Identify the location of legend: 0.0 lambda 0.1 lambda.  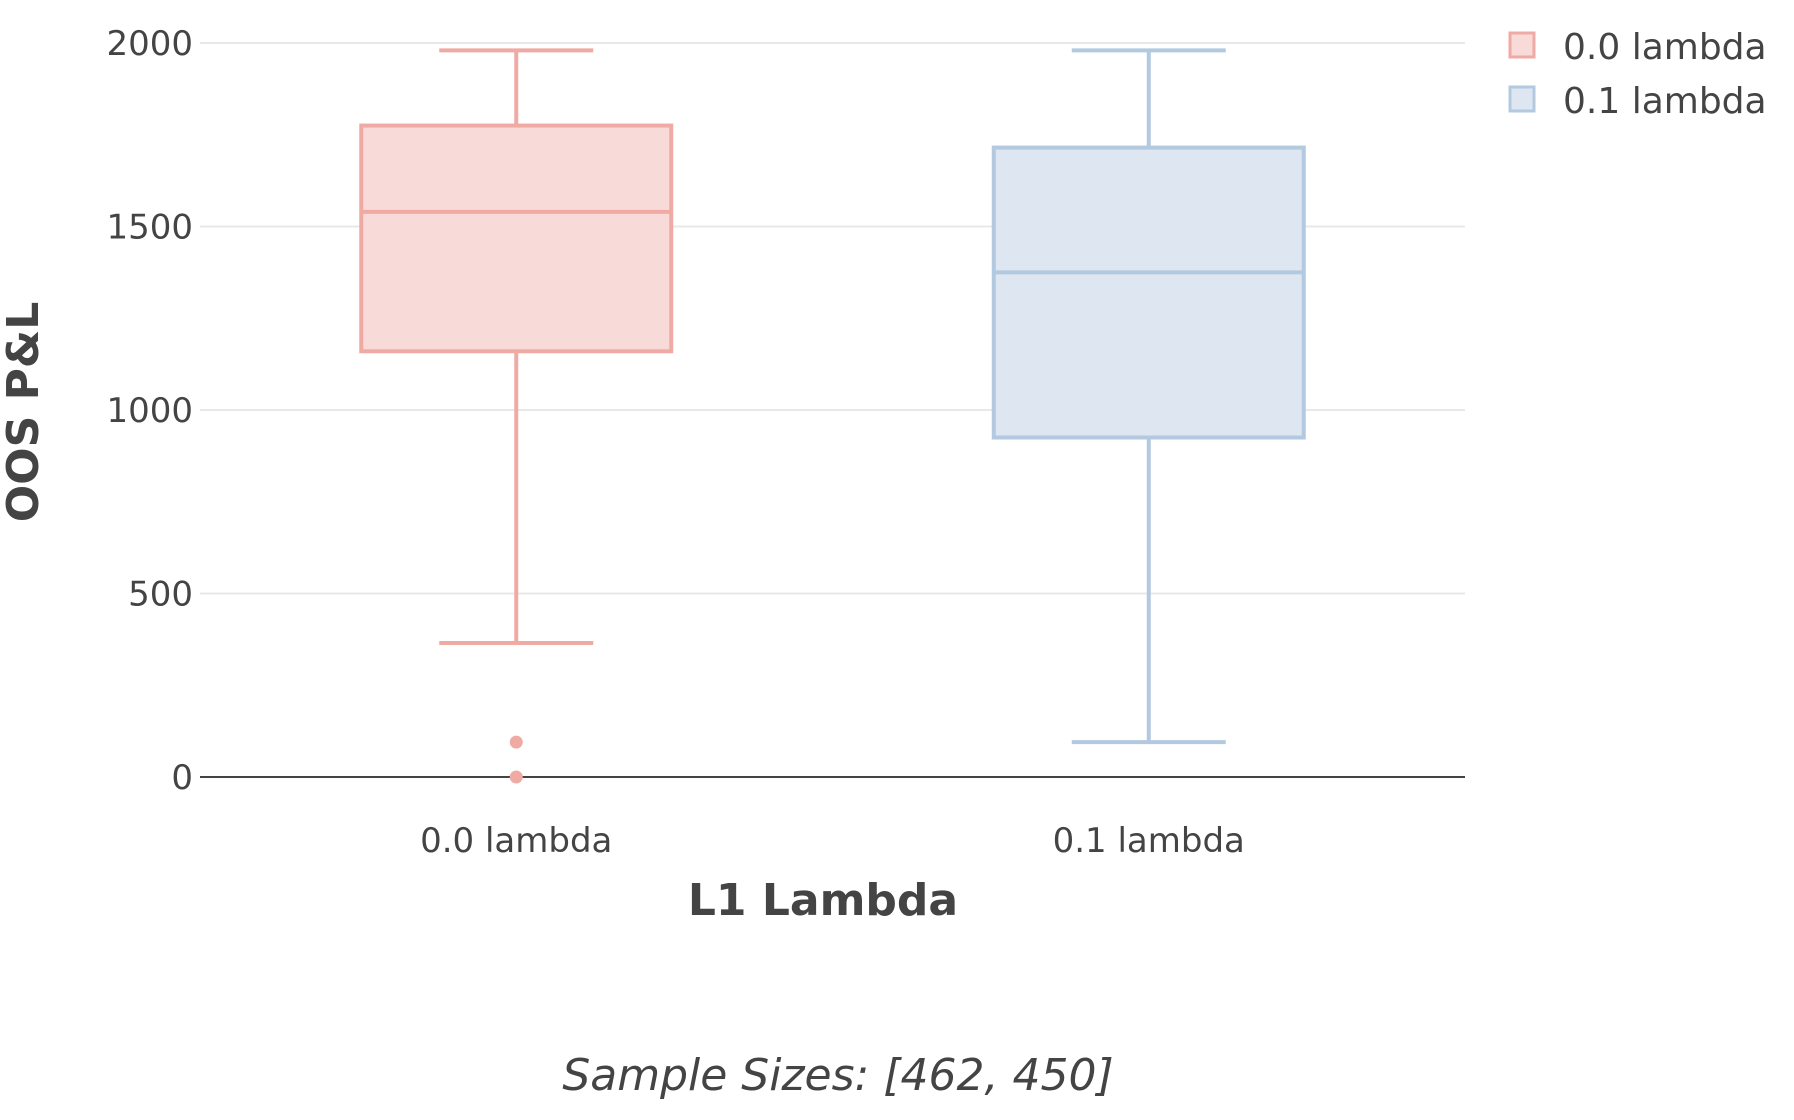
(1637, 74).